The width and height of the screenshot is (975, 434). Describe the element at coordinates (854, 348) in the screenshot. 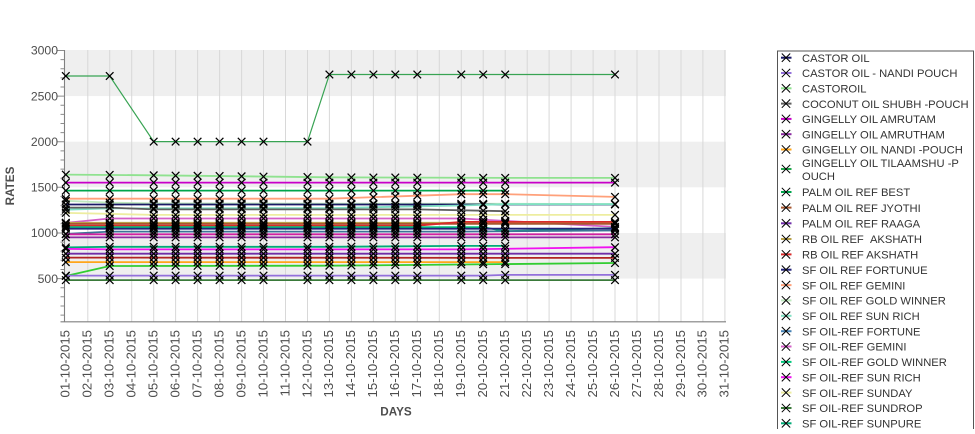

I see `svg-text: SF OIL-REF GEMINI` at that location.